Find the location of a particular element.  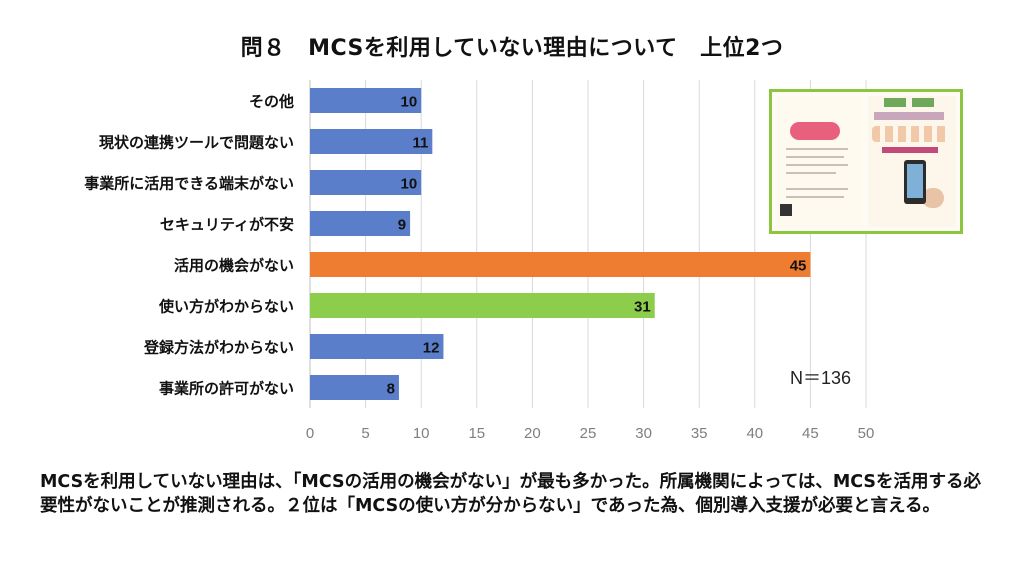

x-tick-label: 15 is located at coordinates (476, 433).